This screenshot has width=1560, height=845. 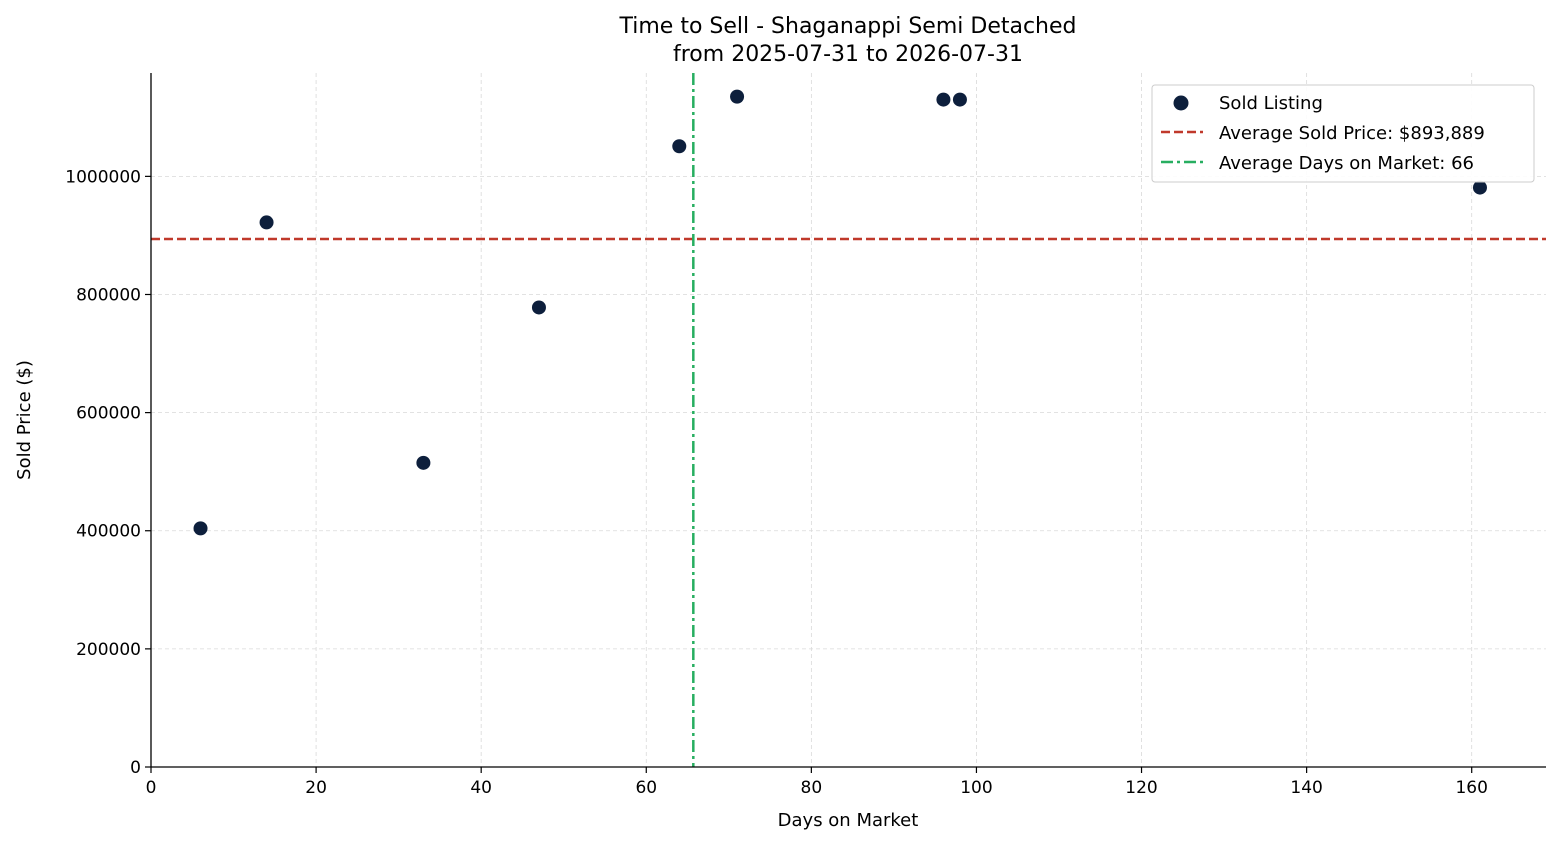 I want to click on y-tick-label: 0, so click(x=135, y=768).